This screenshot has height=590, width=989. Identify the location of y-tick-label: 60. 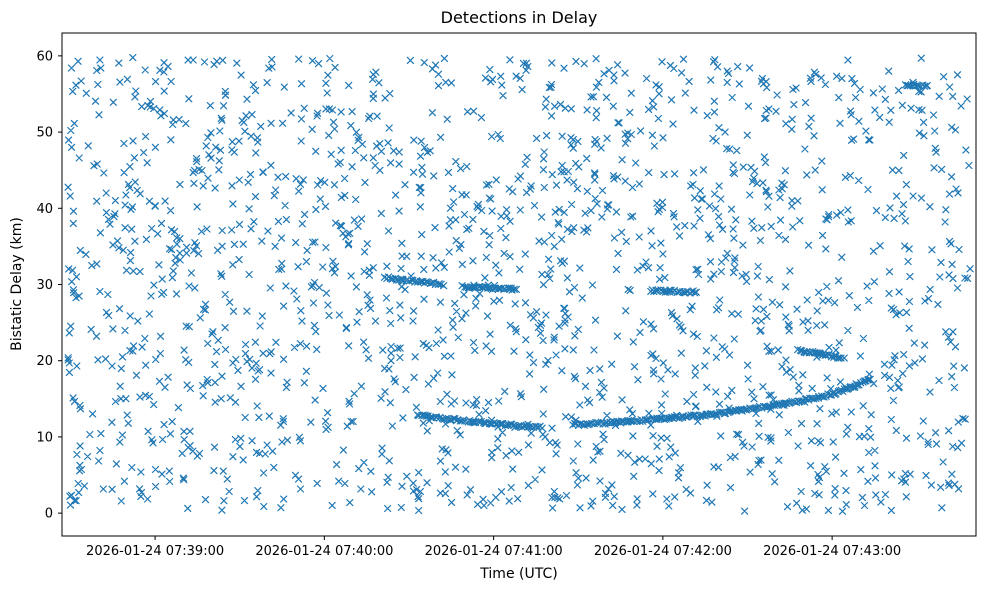
(44, 56).